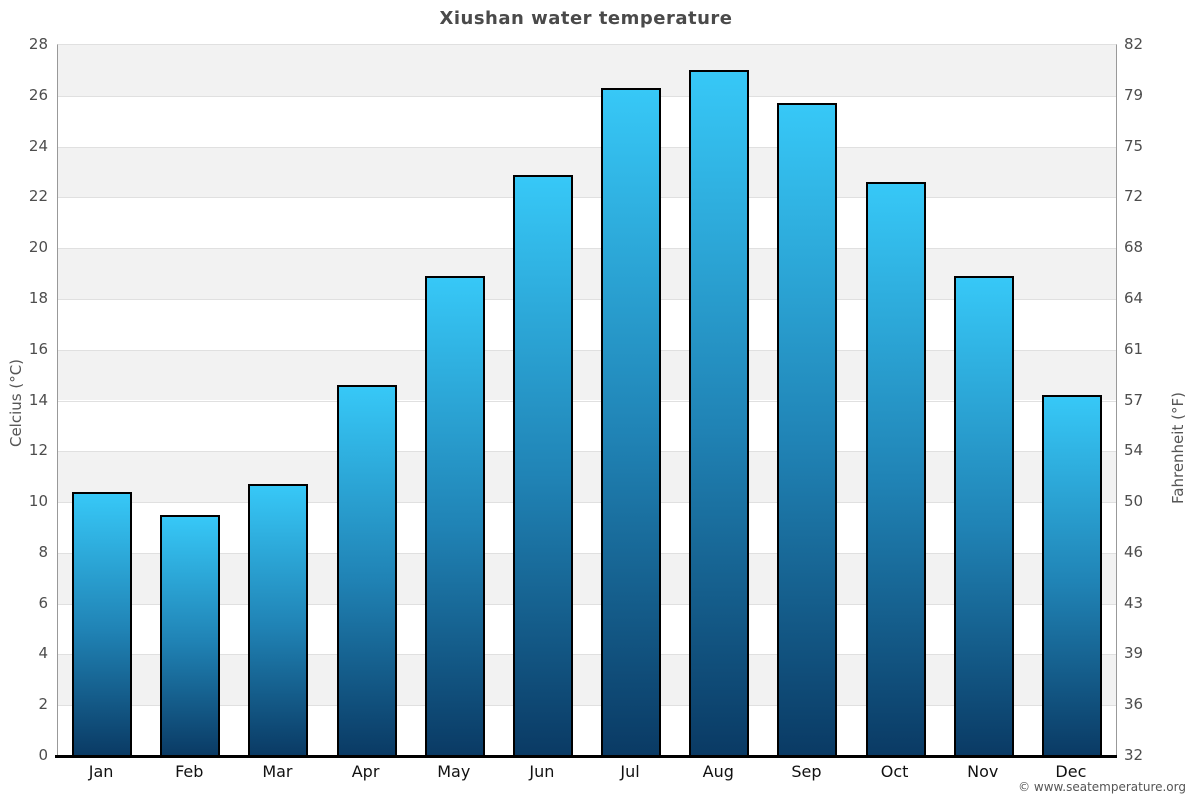  I want to click on y-axis-title-fahrenheit: Fahrenheit (°F), so click(1178, 448).